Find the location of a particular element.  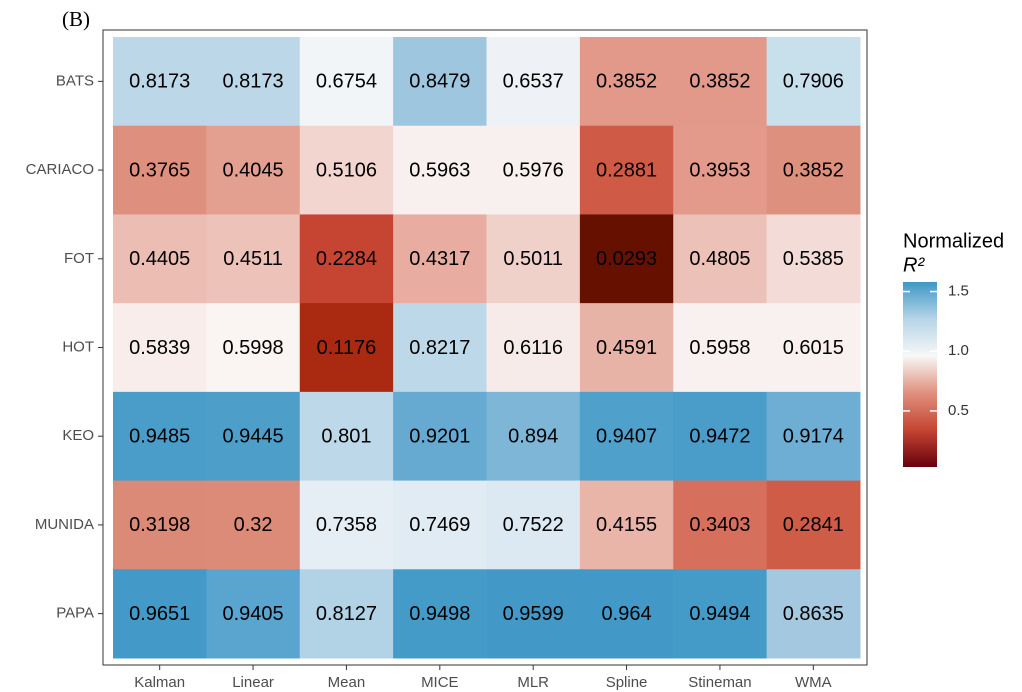

cell-label: 0.3953 is located at coordinates (719, 170).